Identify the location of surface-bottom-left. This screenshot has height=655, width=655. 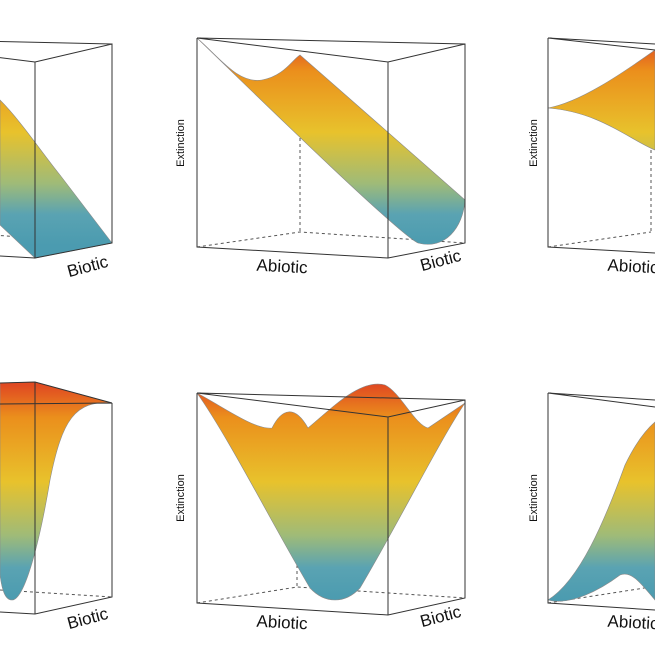
(56, 491).